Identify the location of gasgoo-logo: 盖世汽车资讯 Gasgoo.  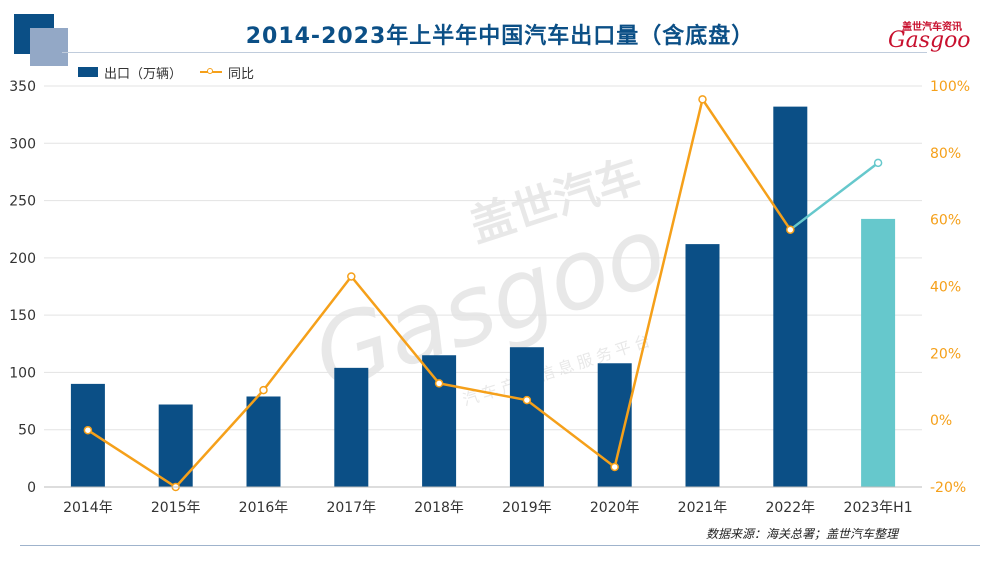
(933, 39).